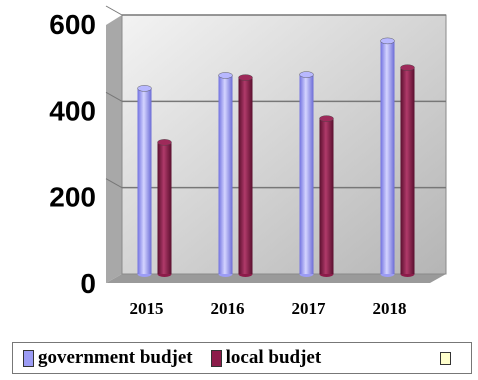  Describe the element at coordinates (72, 24) in the screenshot. I see `y-tick-label: 600` at that location.